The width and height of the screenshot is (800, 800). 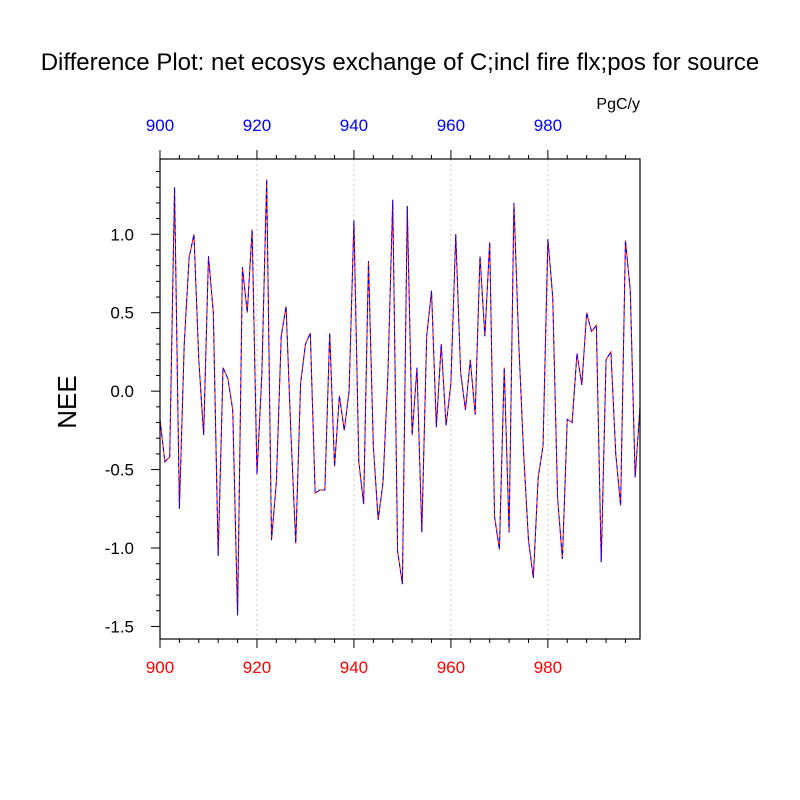 What do you see at coordinates (548, 125) in the screenshot?
I see `x-tick-label-top-980: 980` at bounding box center [548, 125].